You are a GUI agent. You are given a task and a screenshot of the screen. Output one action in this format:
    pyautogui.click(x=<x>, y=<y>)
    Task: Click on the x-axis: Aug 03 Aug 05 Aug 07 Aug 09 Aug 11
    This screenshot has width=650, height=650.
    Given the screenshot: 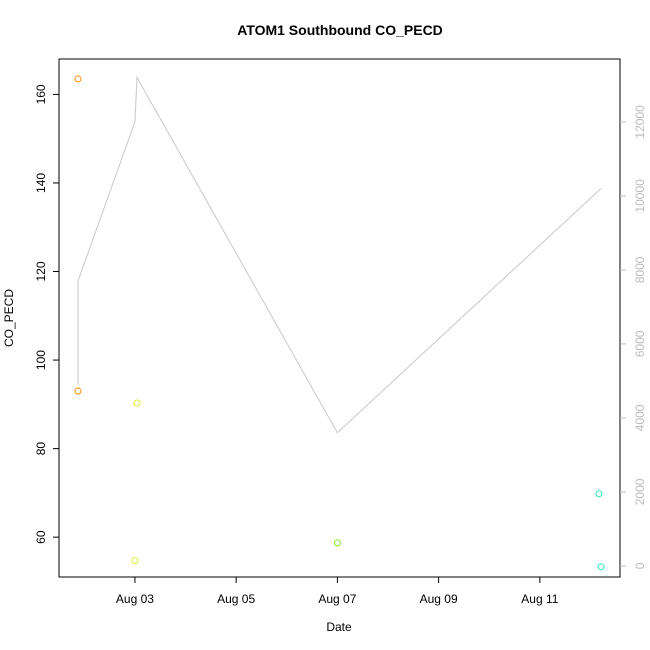 What is the action you would take?
    pyautogui.click(x=337, y=591)
    